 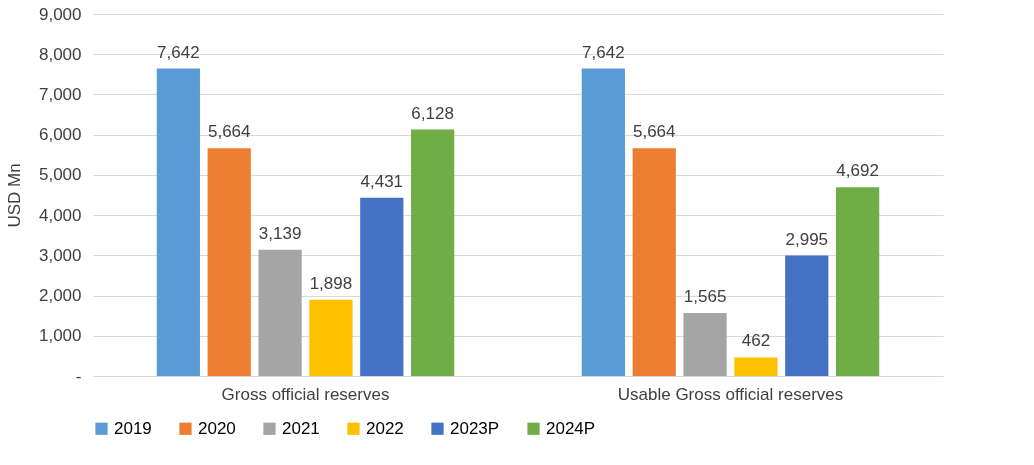 I want to click on y-tick-label: -, so click(x=78, y=376).